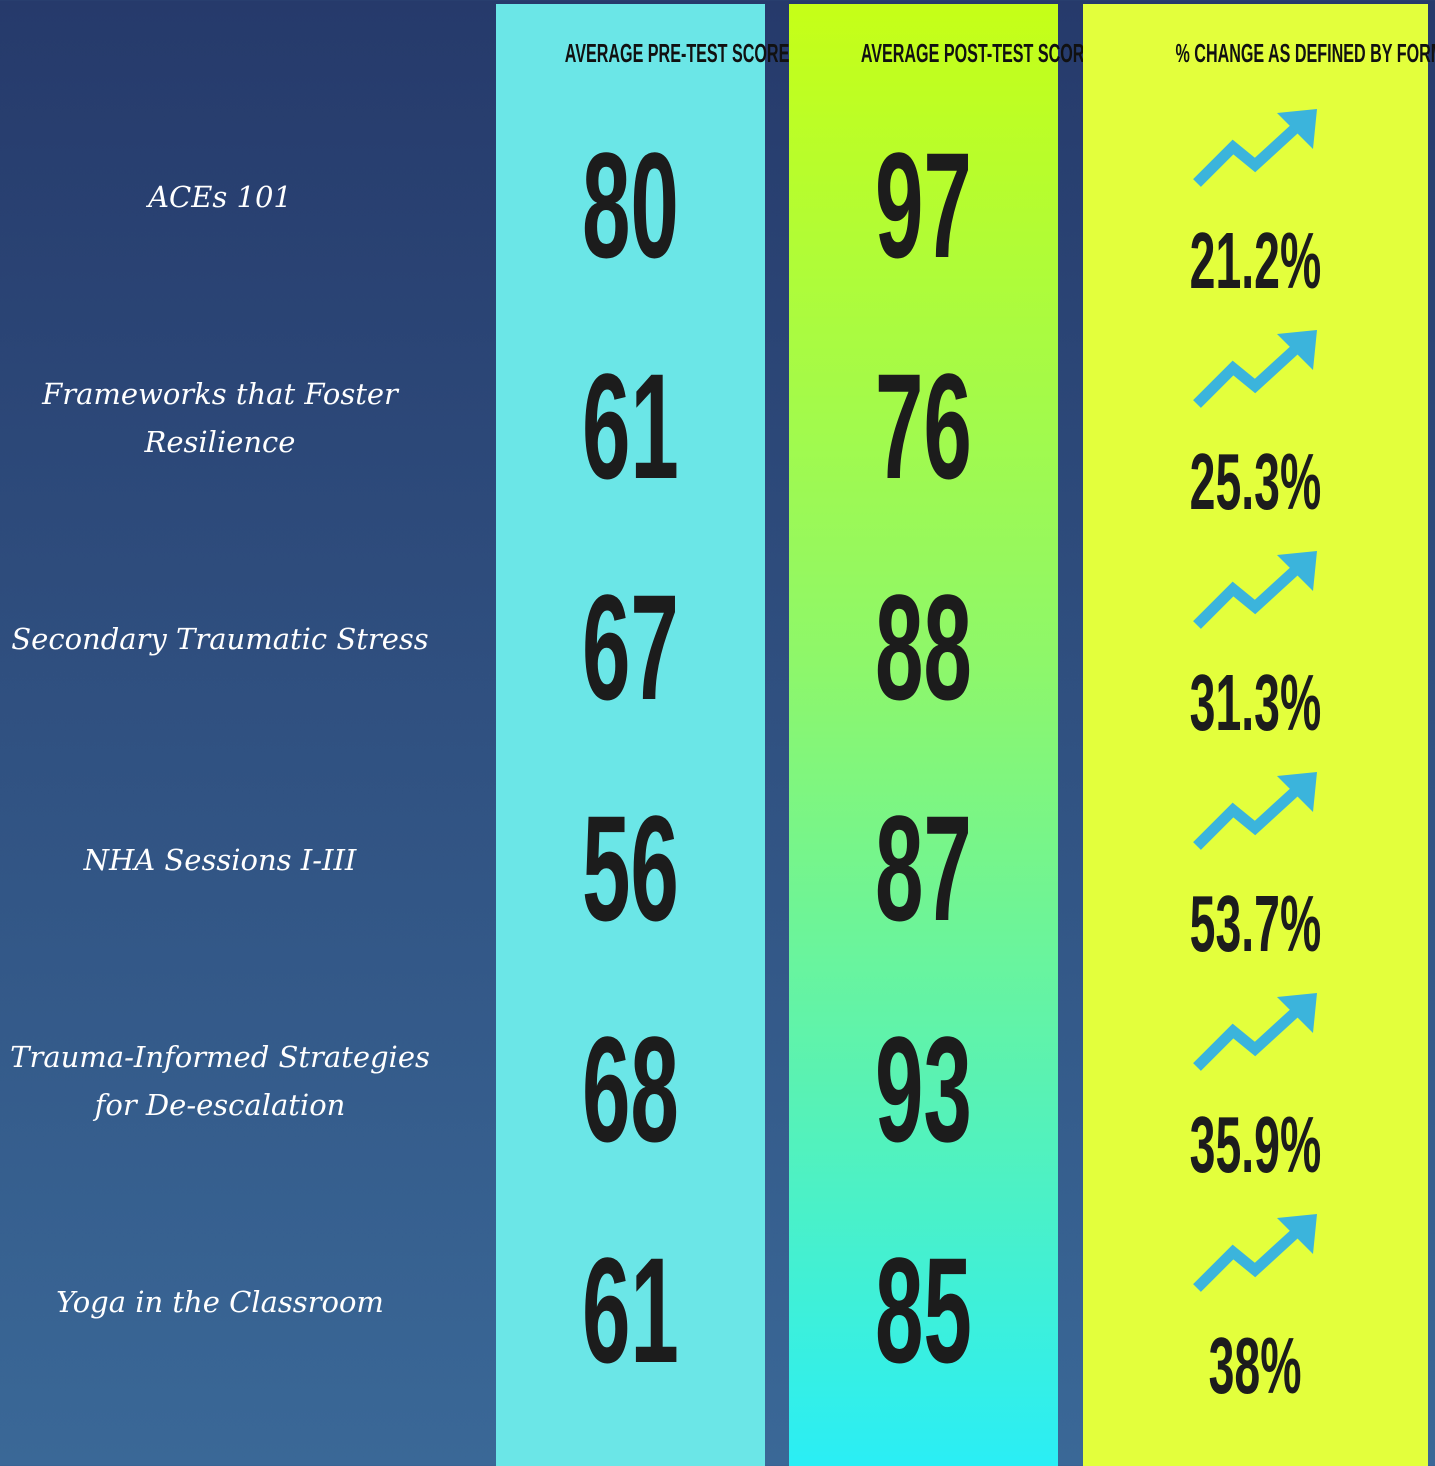 The height and width of the screenshot is (1466, 1435). I want to click on score: 68, so click(630, 1089).